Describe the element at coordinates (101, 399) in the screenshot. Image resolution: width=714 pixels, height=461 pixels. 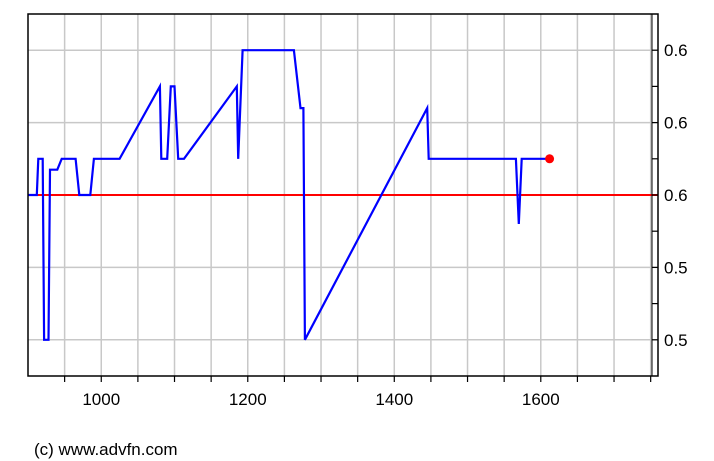
I see `x-tick-label: 1000` at that location.